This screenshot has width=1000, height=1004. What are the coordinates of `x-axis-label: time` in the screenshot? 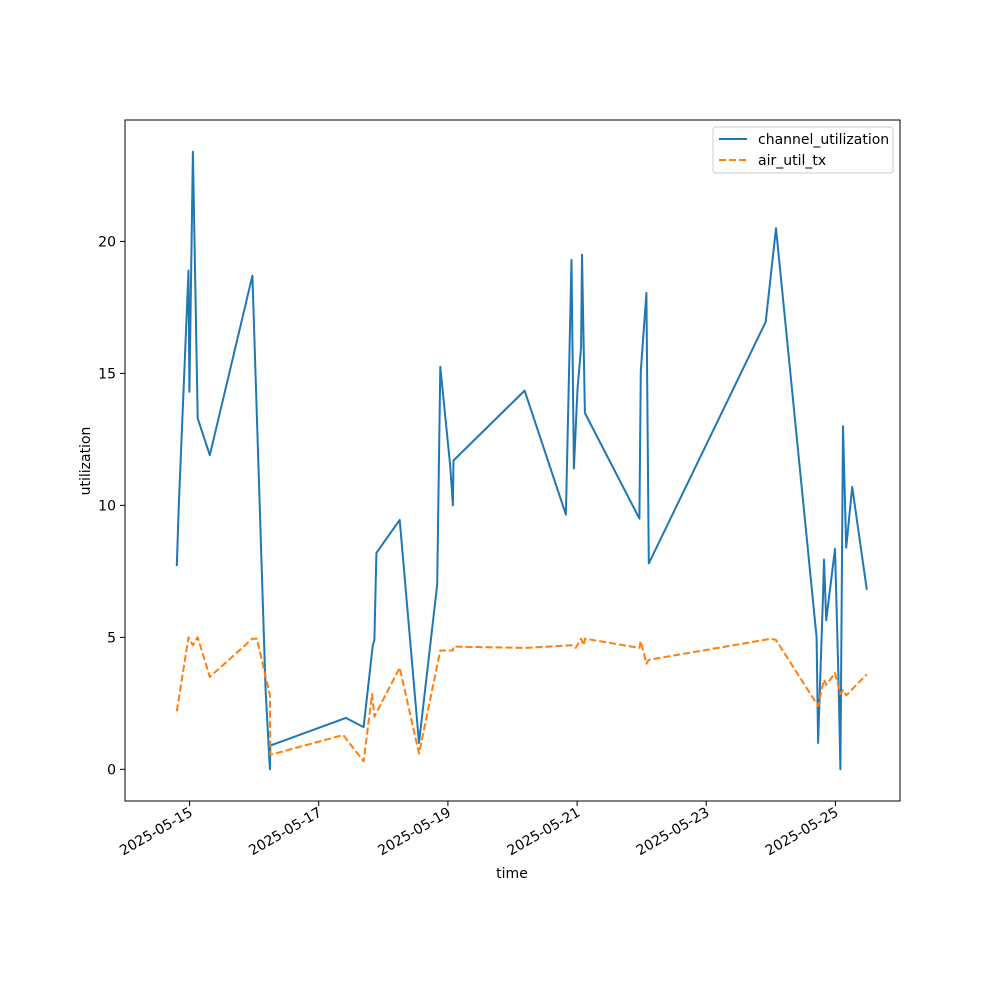 It's located at (512, 874).